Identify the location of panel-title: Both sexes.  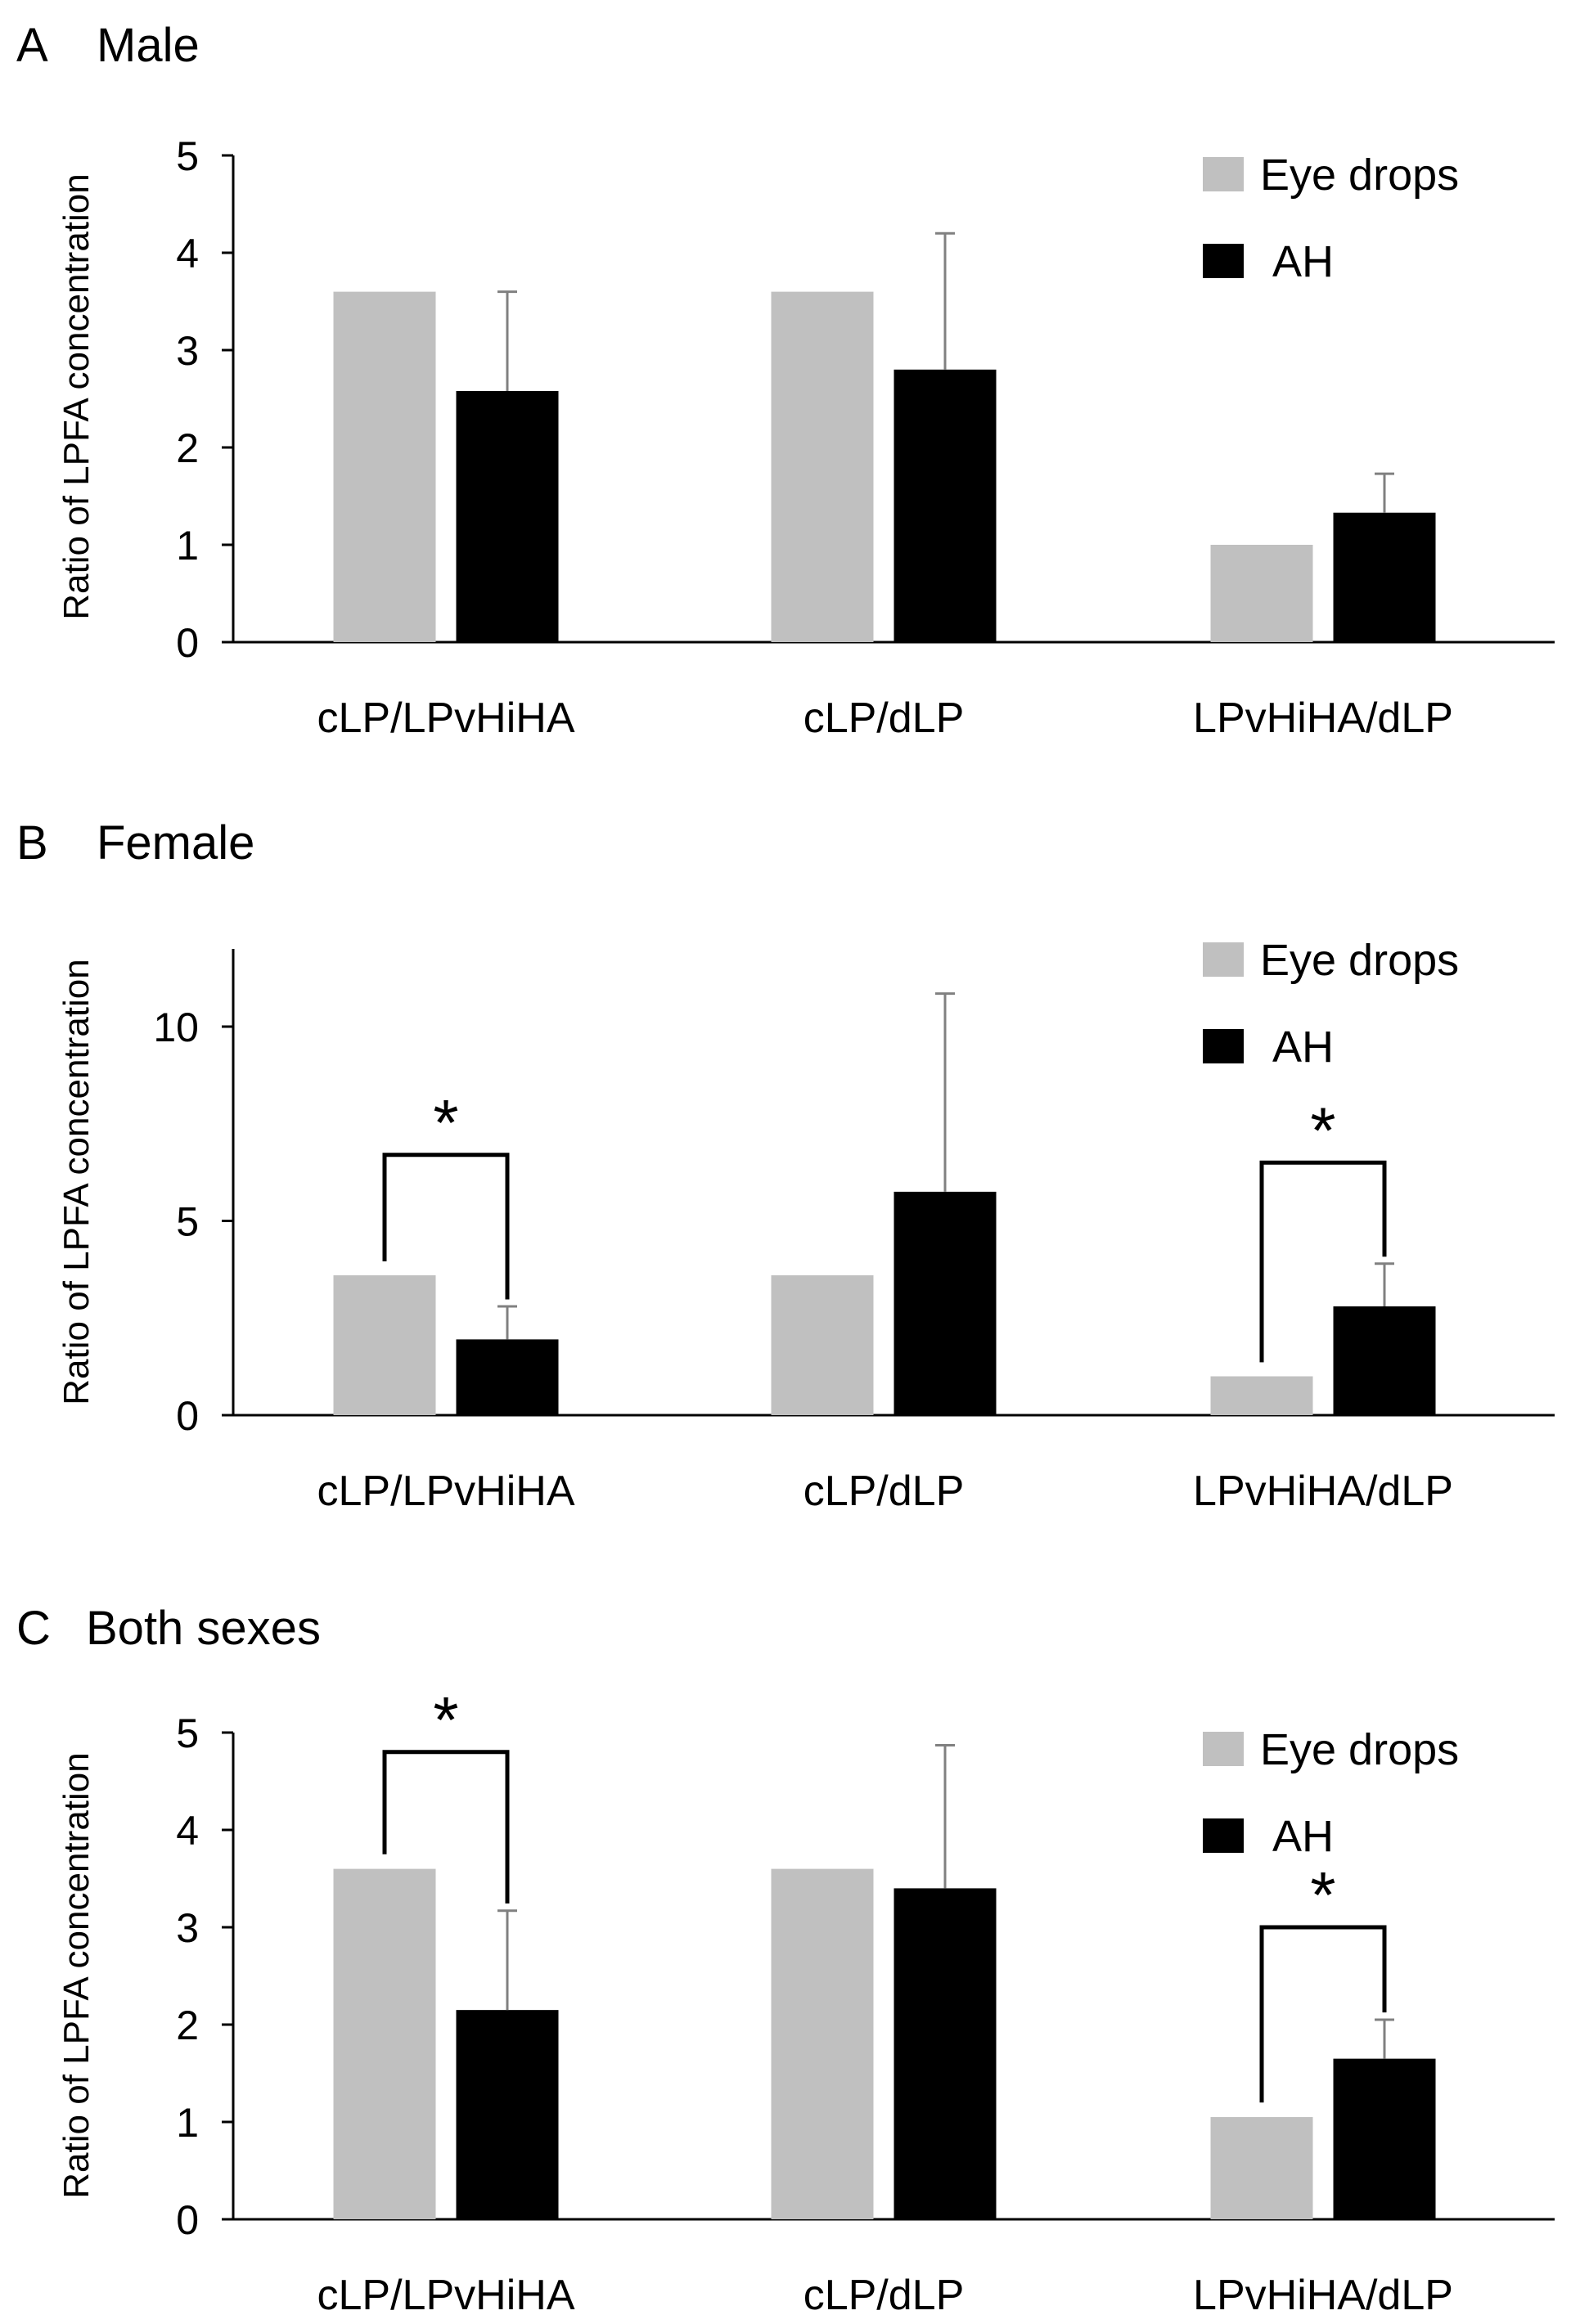
(203, 1628).